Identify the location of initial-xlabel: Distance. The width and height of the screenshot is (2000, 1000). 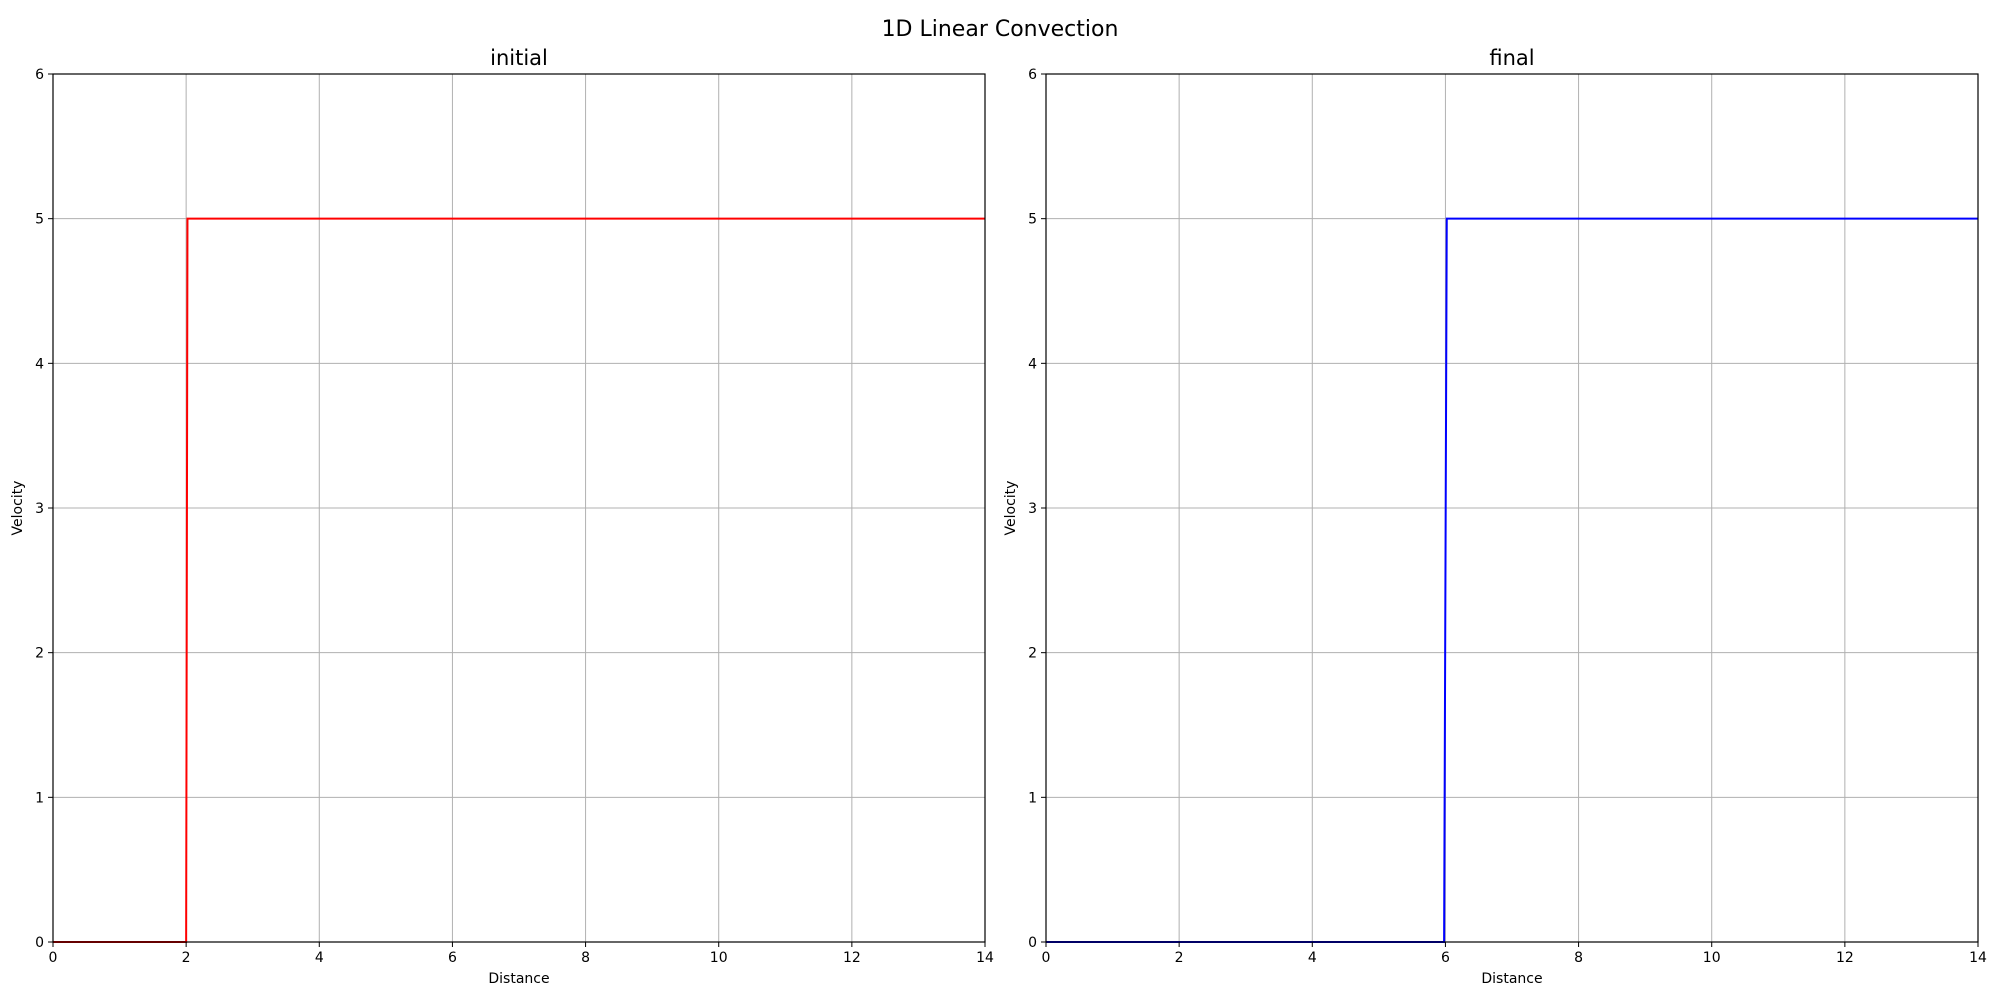
(518, 979).